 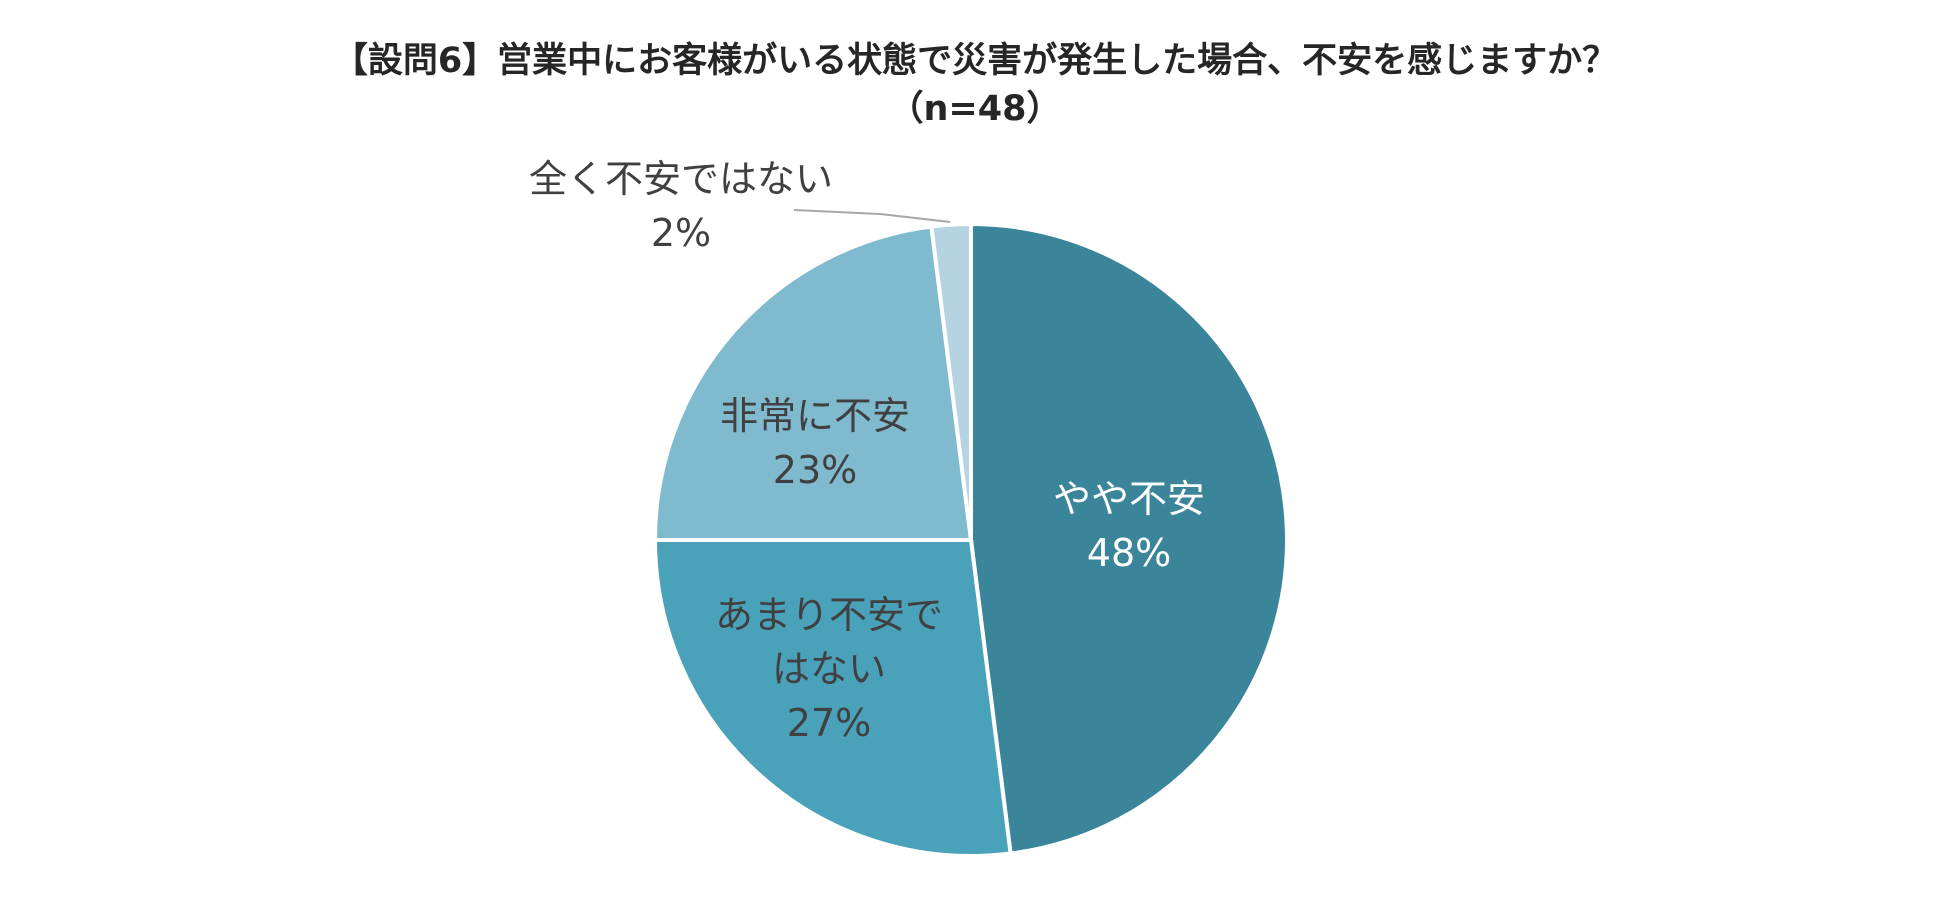 I want to click on category-label: 非常に不安, so click(x=814, y=416).